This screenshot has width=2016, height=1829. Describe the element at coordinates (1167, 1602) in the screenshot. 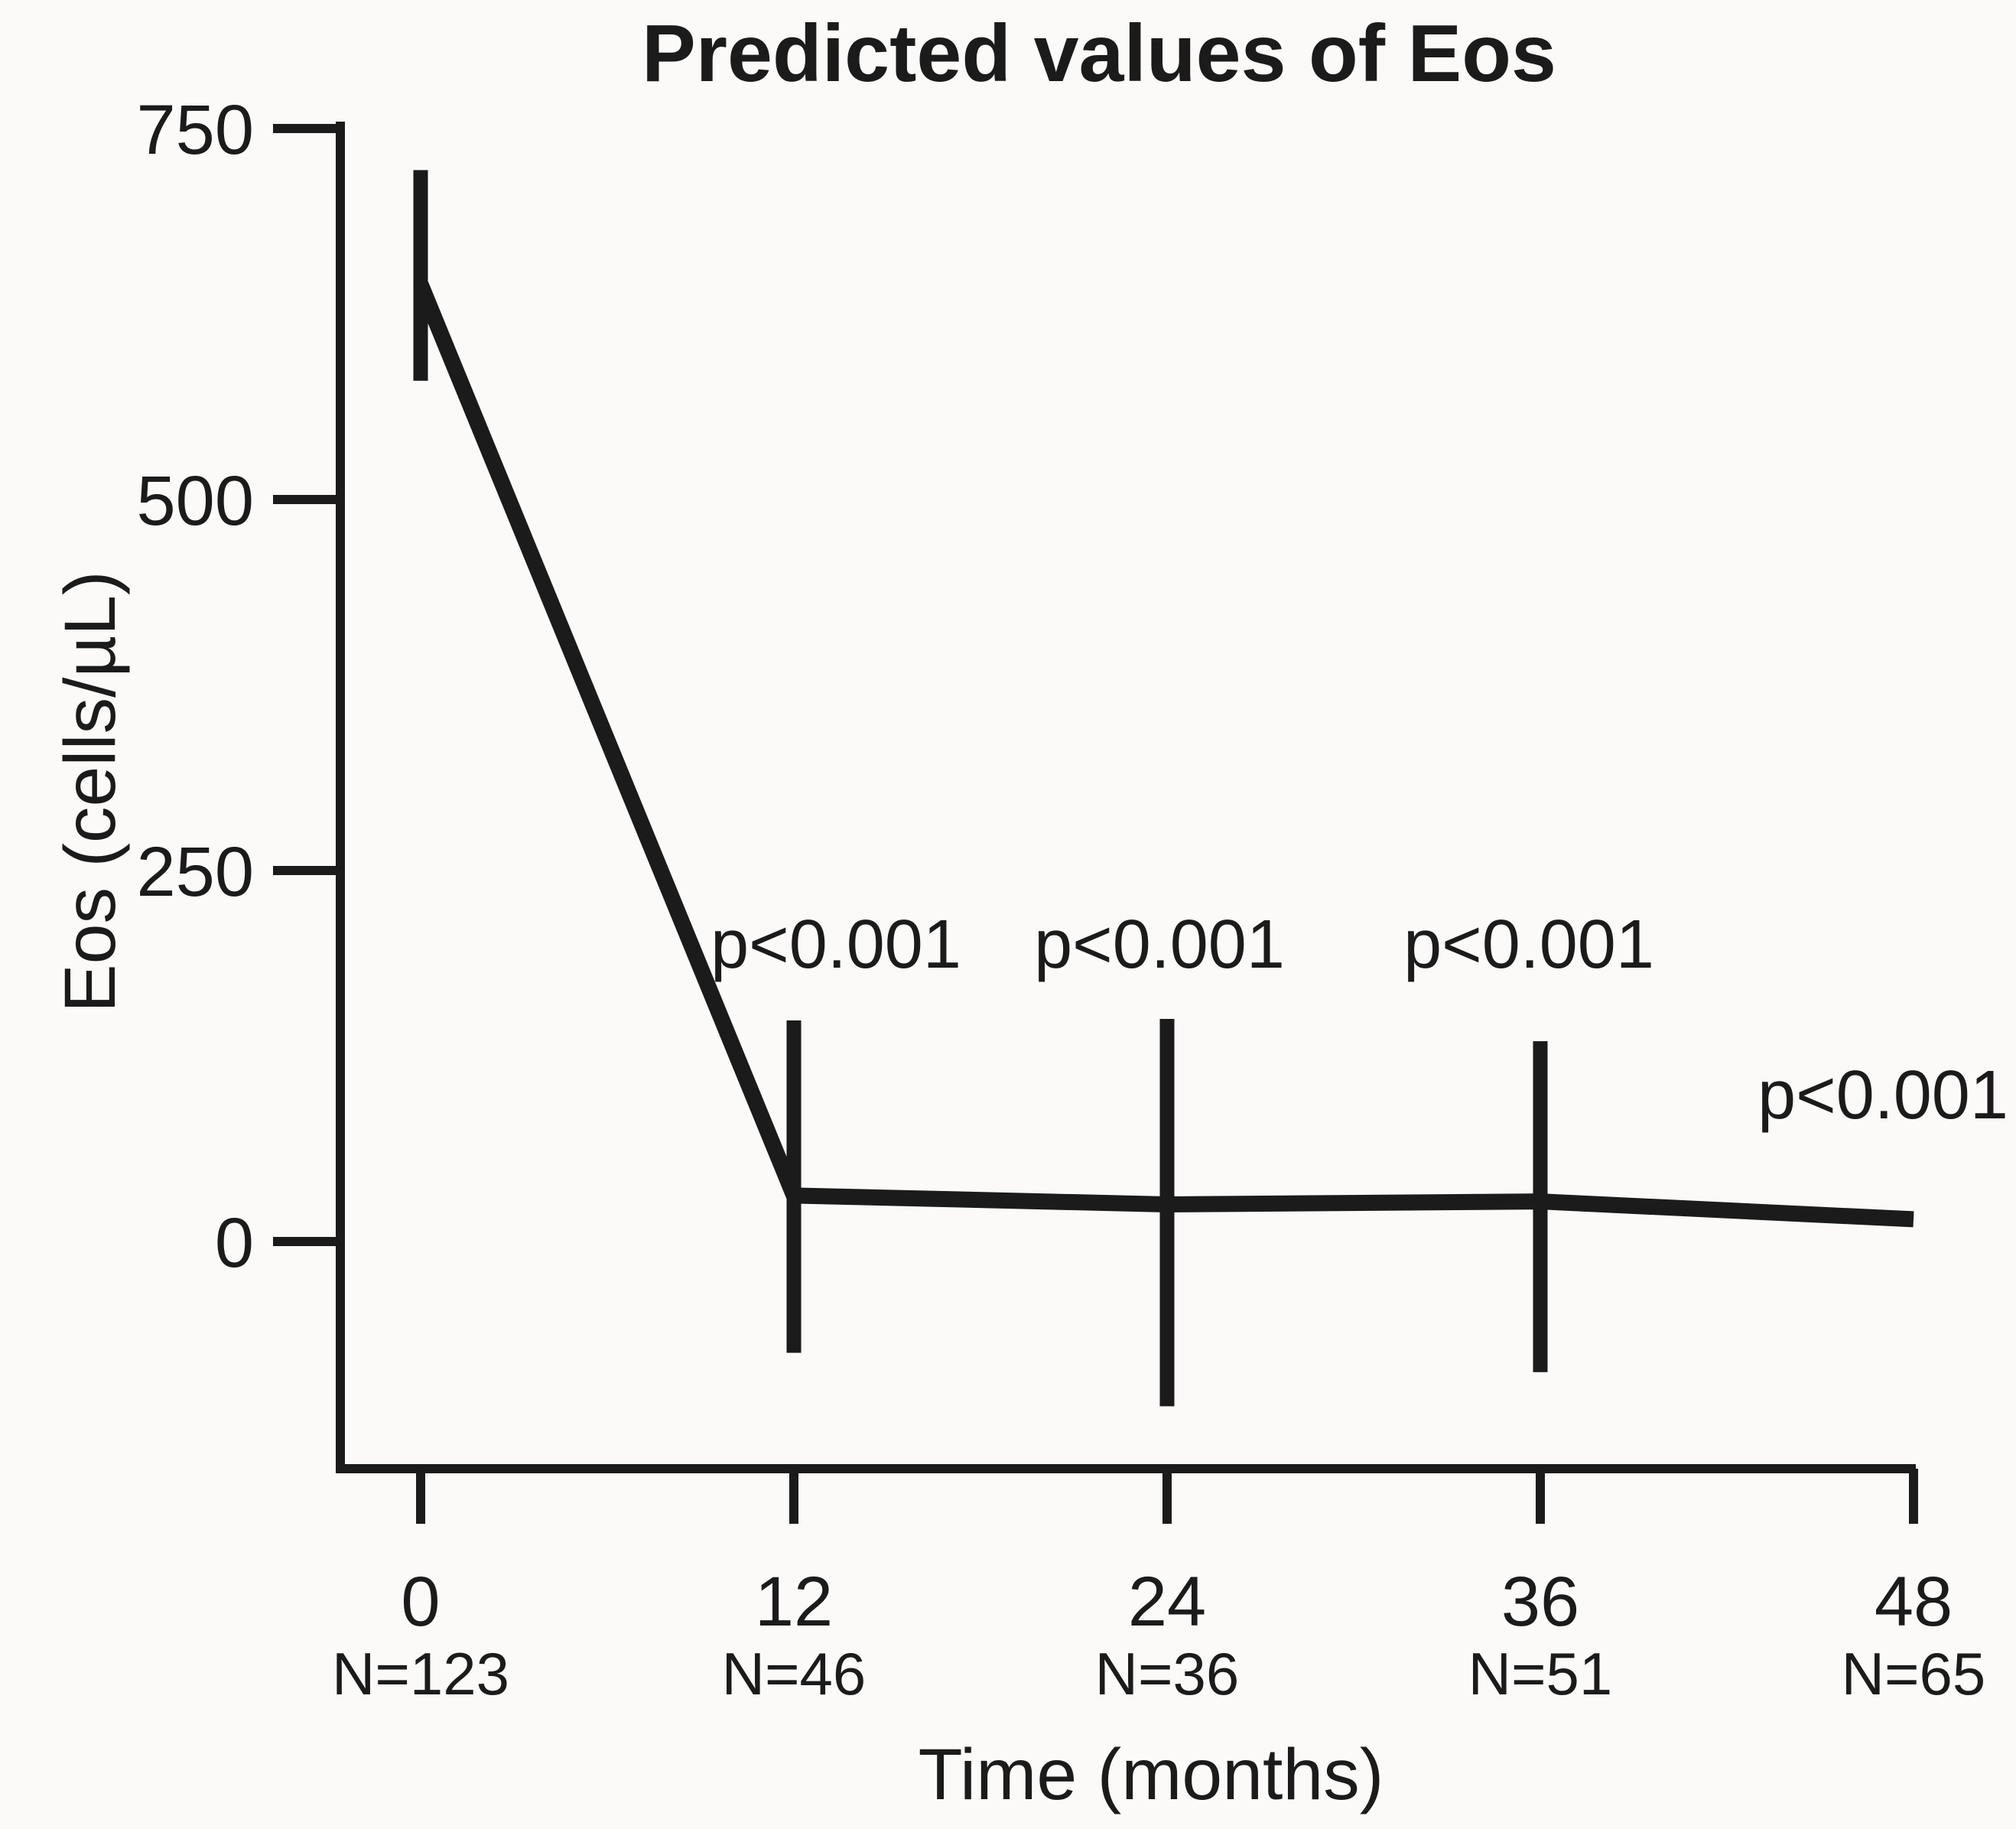

I see `x-tick-label: 24` at that location.